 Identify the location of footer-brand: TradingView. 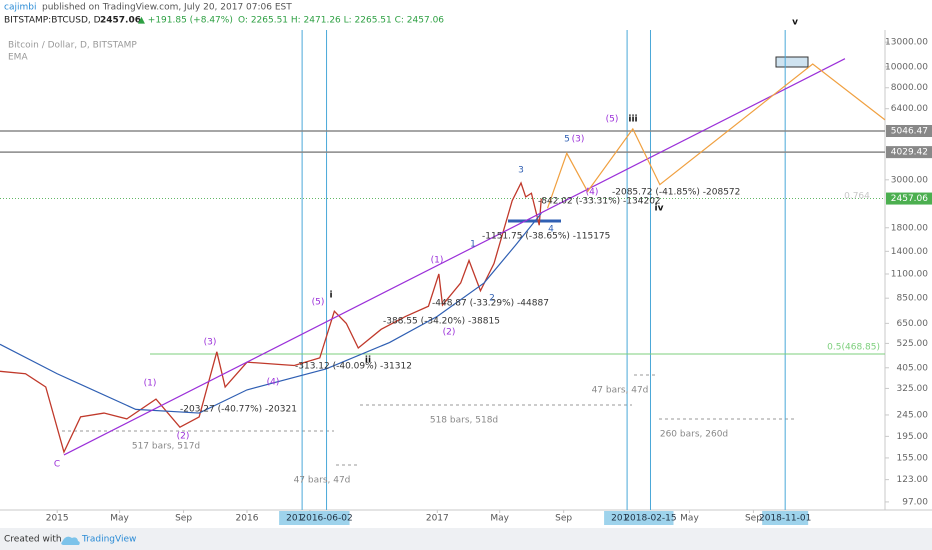
(108, 540).